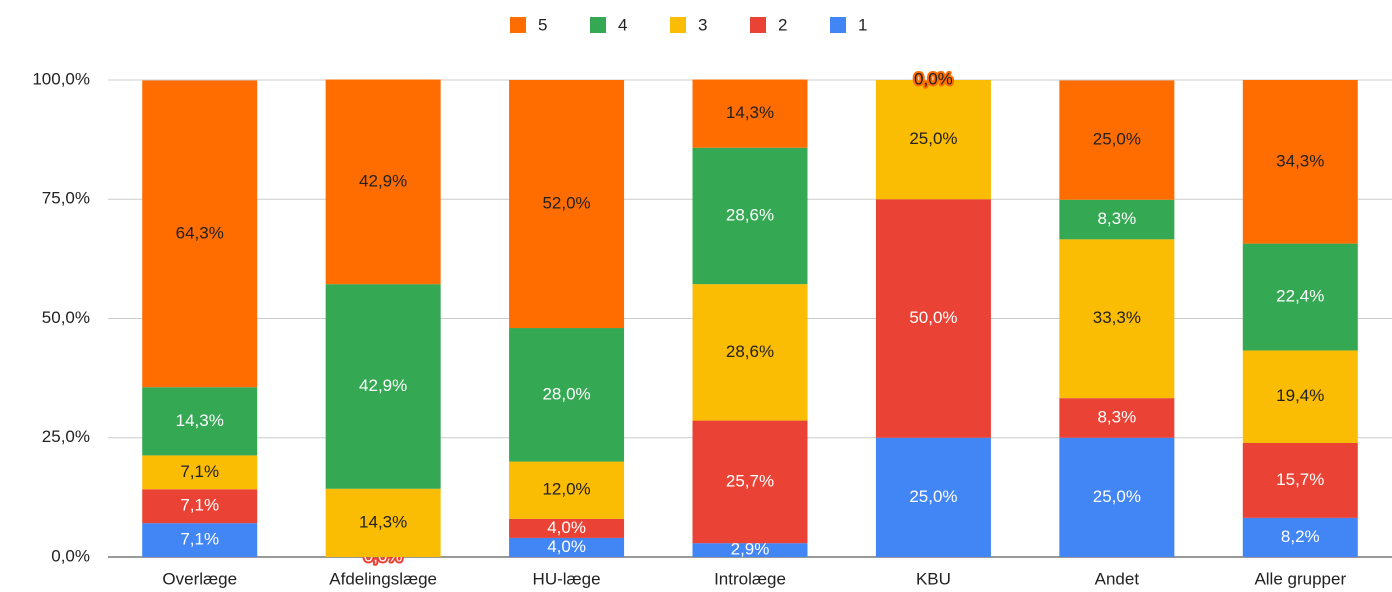  What do you see at coordinates (66, 198) in the screenshot?
I see `y-tick-label: 75,0%` at bounding box center [66, 198].